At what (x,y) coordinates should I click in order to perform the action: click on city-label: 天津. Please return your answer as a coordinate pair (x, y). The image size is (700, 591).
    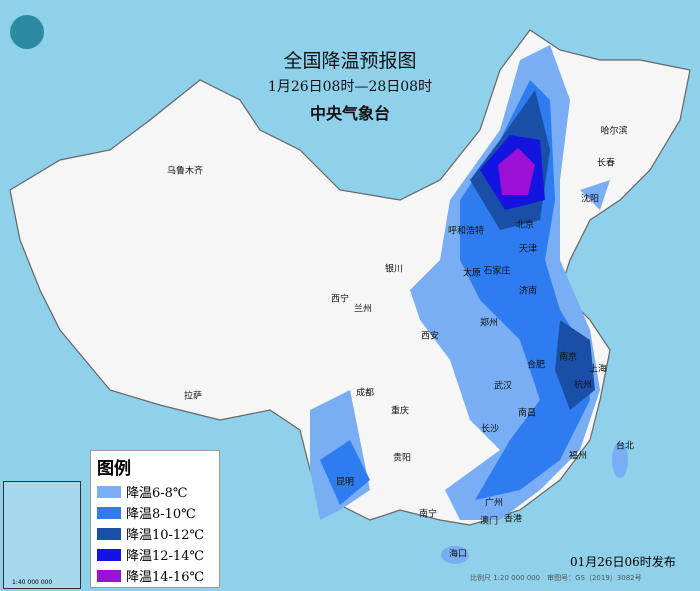
    Looking at the image, I should click on (528, 249).